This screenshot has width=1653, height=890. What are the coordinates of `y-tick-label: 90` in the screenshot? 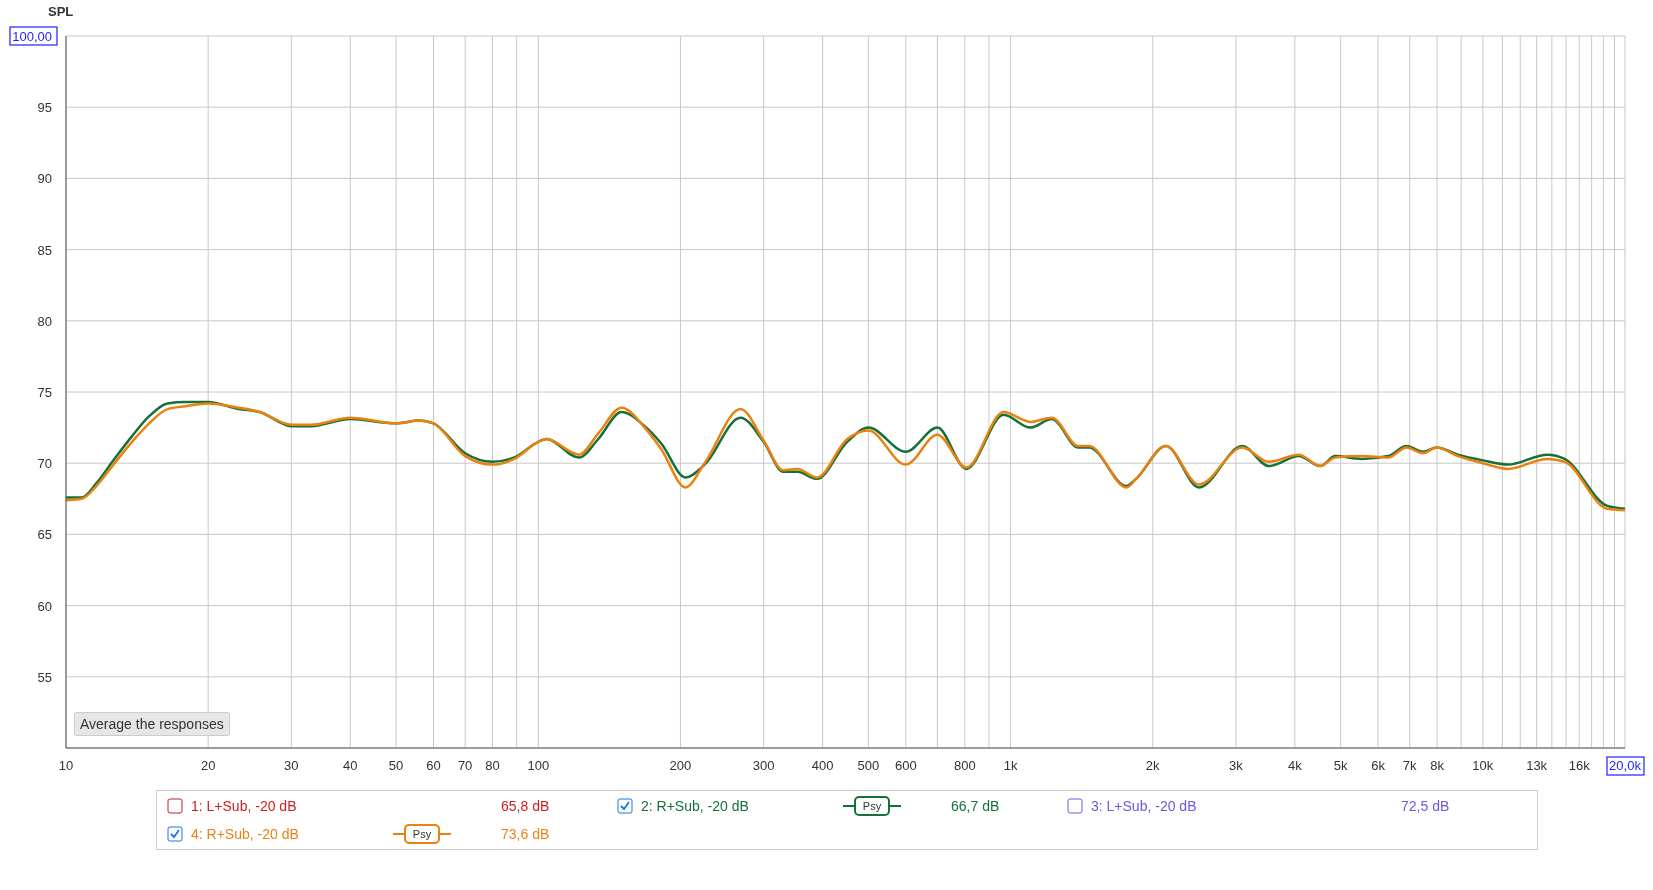 It's located at (44, 179).